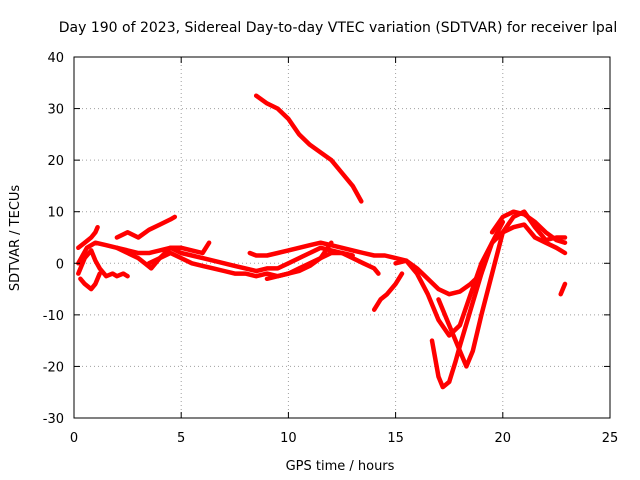 The width and height of the screenshot is (640, 480). I want to click on x-tick-label: 0, so click(74, 438).